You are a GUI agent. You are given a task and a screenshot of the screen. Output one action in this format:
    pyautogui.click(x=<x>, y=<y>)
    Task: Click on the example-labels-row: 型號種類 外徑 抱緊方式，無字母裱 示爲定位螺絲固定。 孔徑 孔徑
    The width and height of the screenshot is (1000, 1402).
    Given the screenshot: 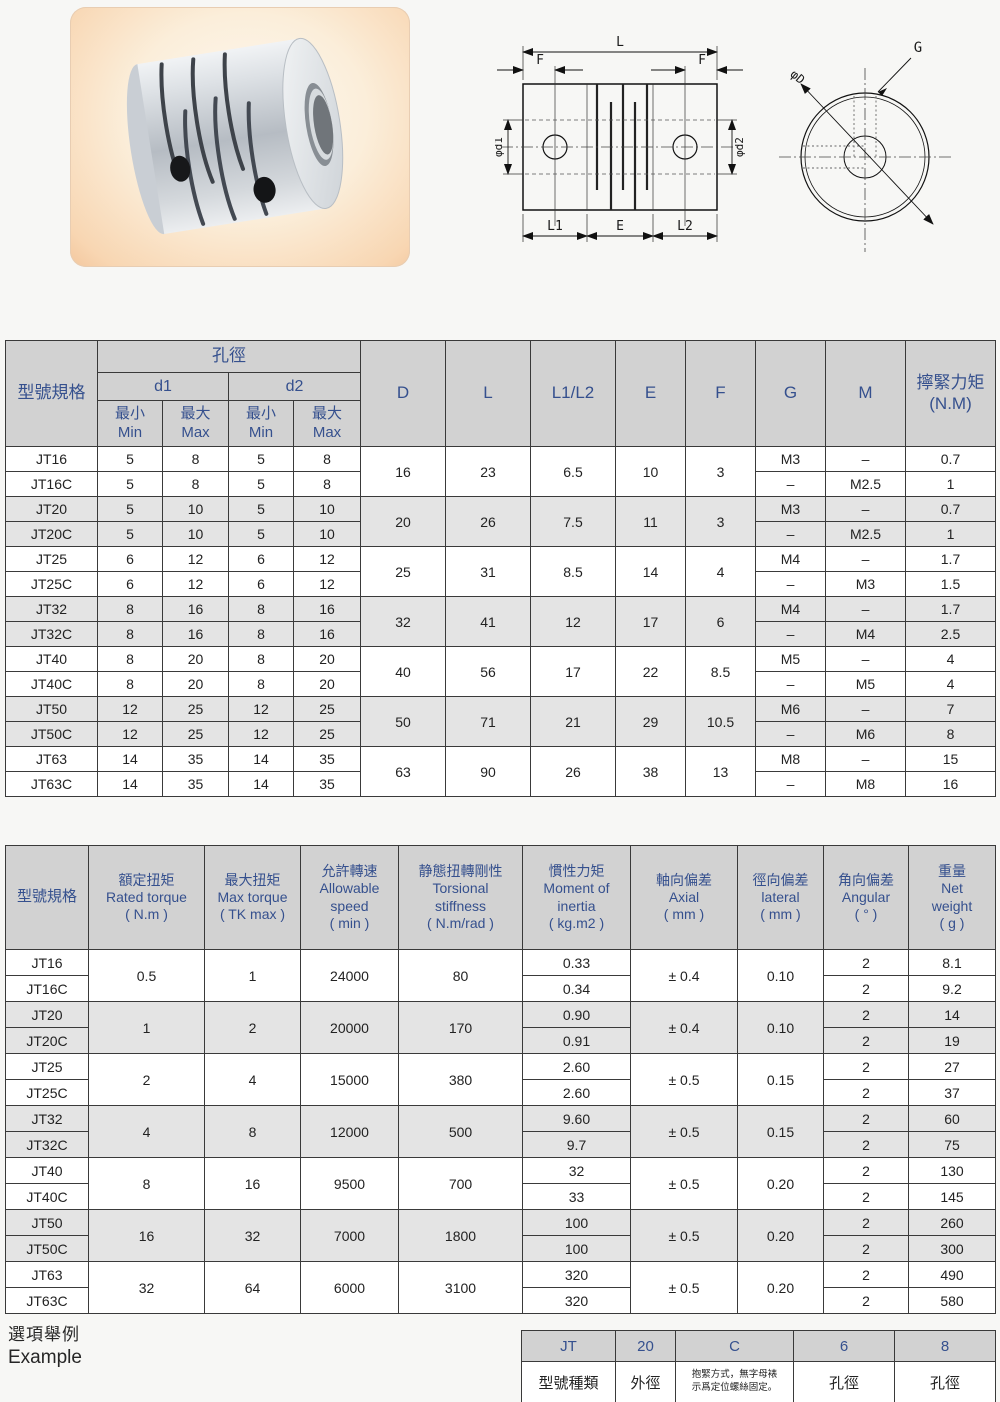 What is the action you would take?
    pyautogui.click(x=758, y=1381)
    